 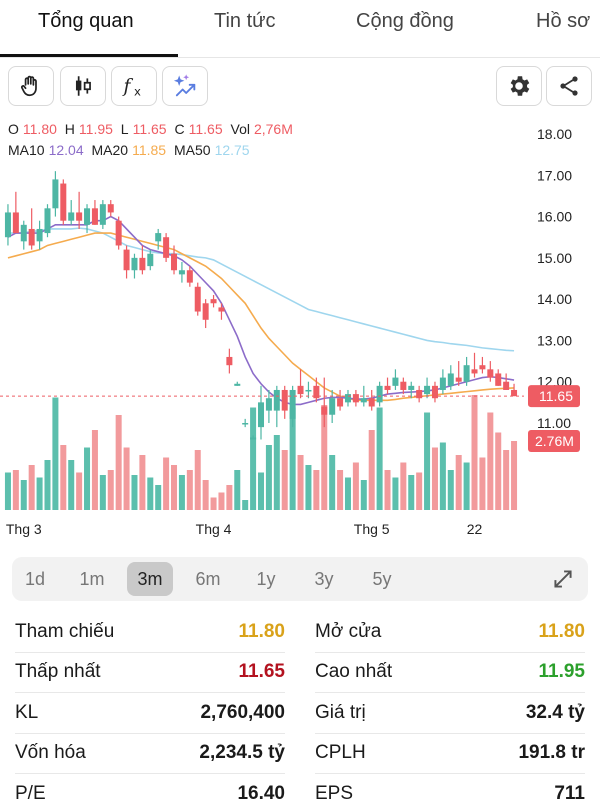 I want to click on high-label: H, so click(x=69, y=129).